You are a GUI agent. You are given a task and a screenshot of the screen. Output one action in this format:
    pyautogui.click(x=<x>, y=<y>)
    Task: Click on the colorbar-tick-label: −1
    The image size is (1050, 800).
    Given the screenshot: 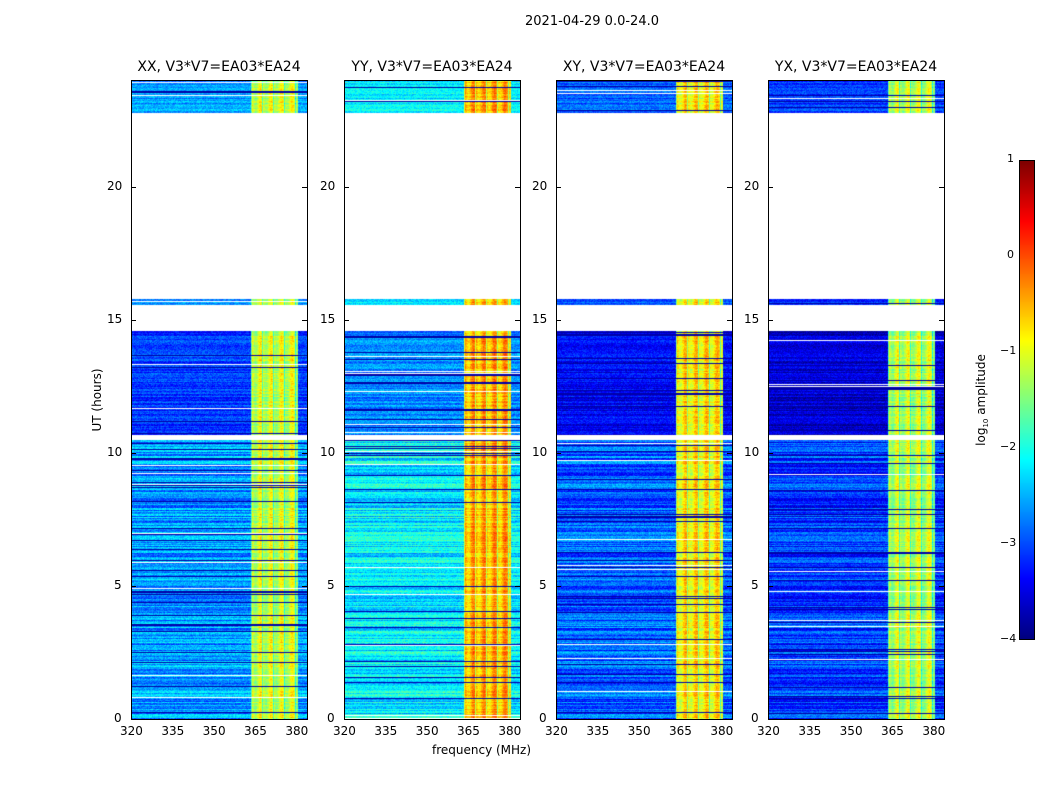 What is the action you would take?
    pyautogui.click(x=1008, y=350)
    